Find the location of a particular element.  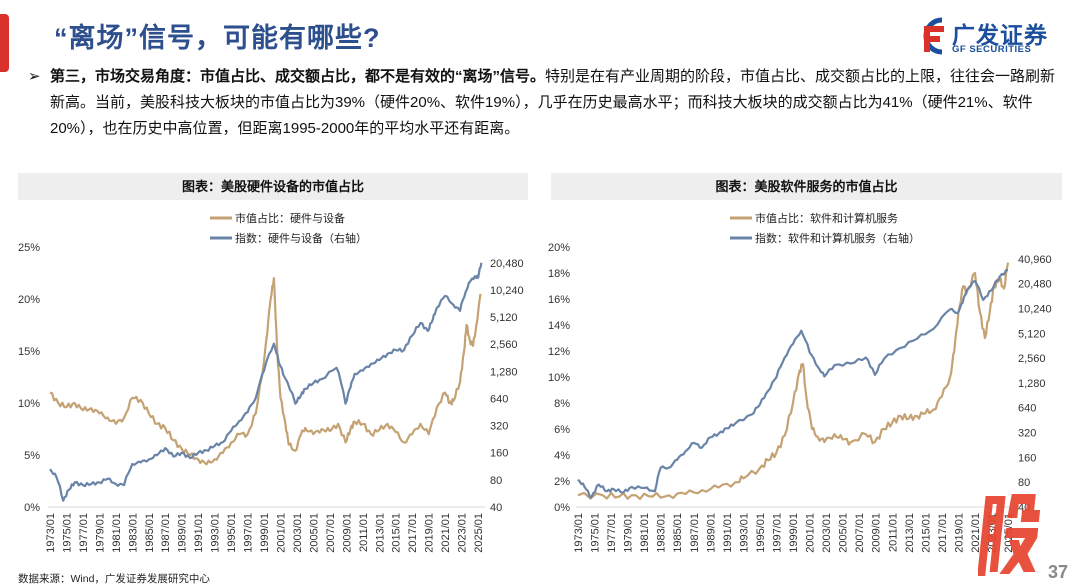

stamp-watermark is located at coordinates (1009, 535).